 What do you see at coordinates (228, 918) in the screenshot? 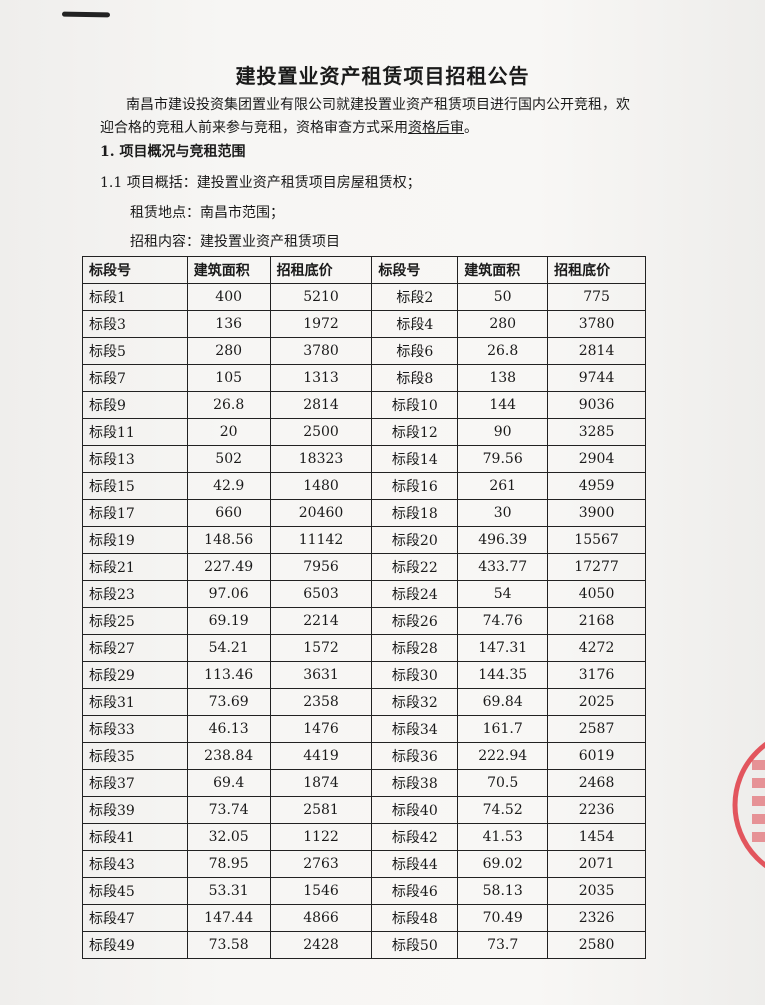
I see `building-area-cell: 147.44` at bounding box center [228, 918].